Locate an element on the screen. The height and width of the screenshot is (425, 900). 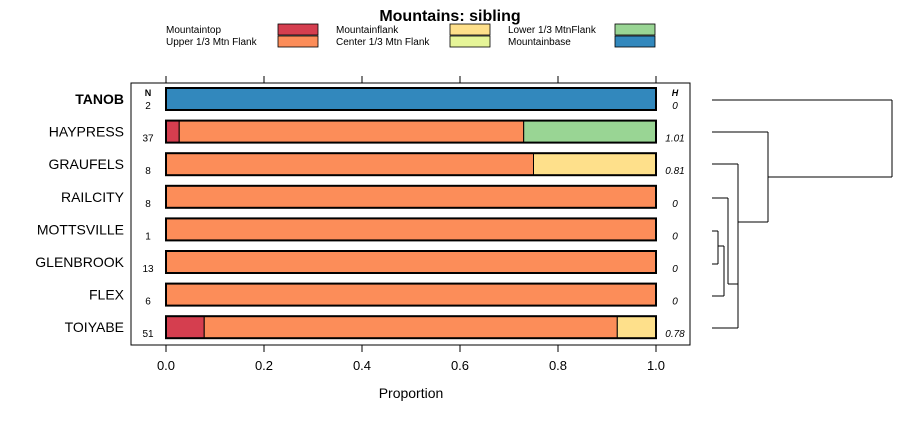
bar-outline-toiyabe is located at coordinates (411, 327).